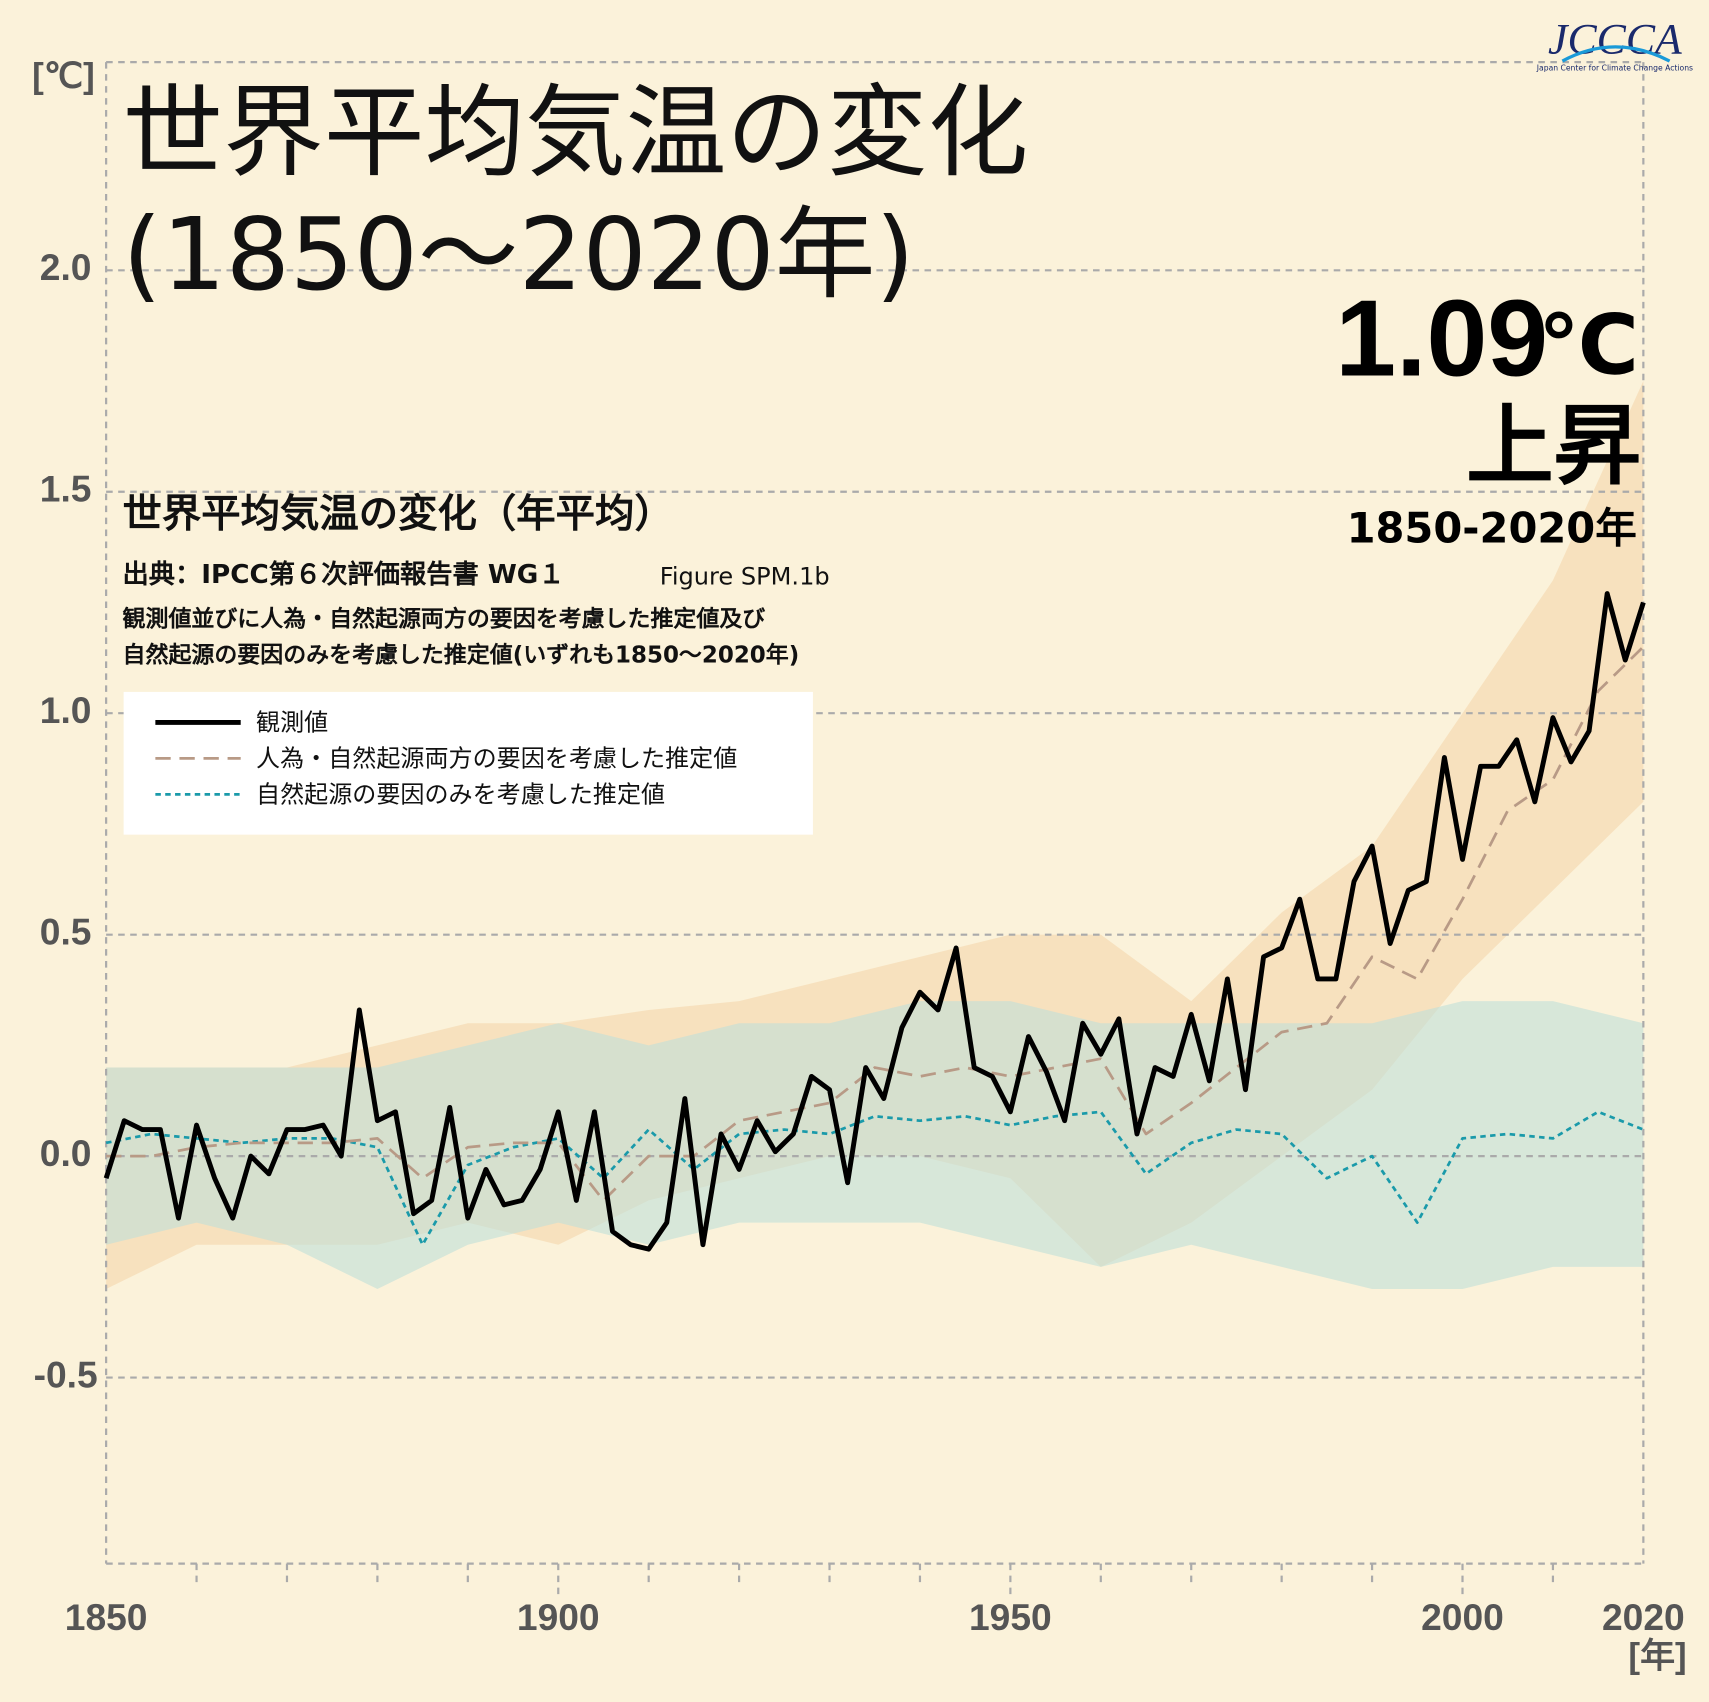 The width and height of the screenshot is (1709, 1702). What do you see at coordinates (1588, 345) in the screenshot?
I see `headline-unit: ℃` at bounding box center [1588, 345].